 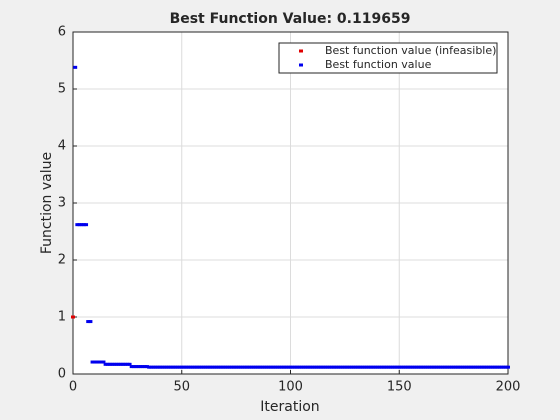 I want to click on x-tick-label: 0, so click(x=73, y=387).